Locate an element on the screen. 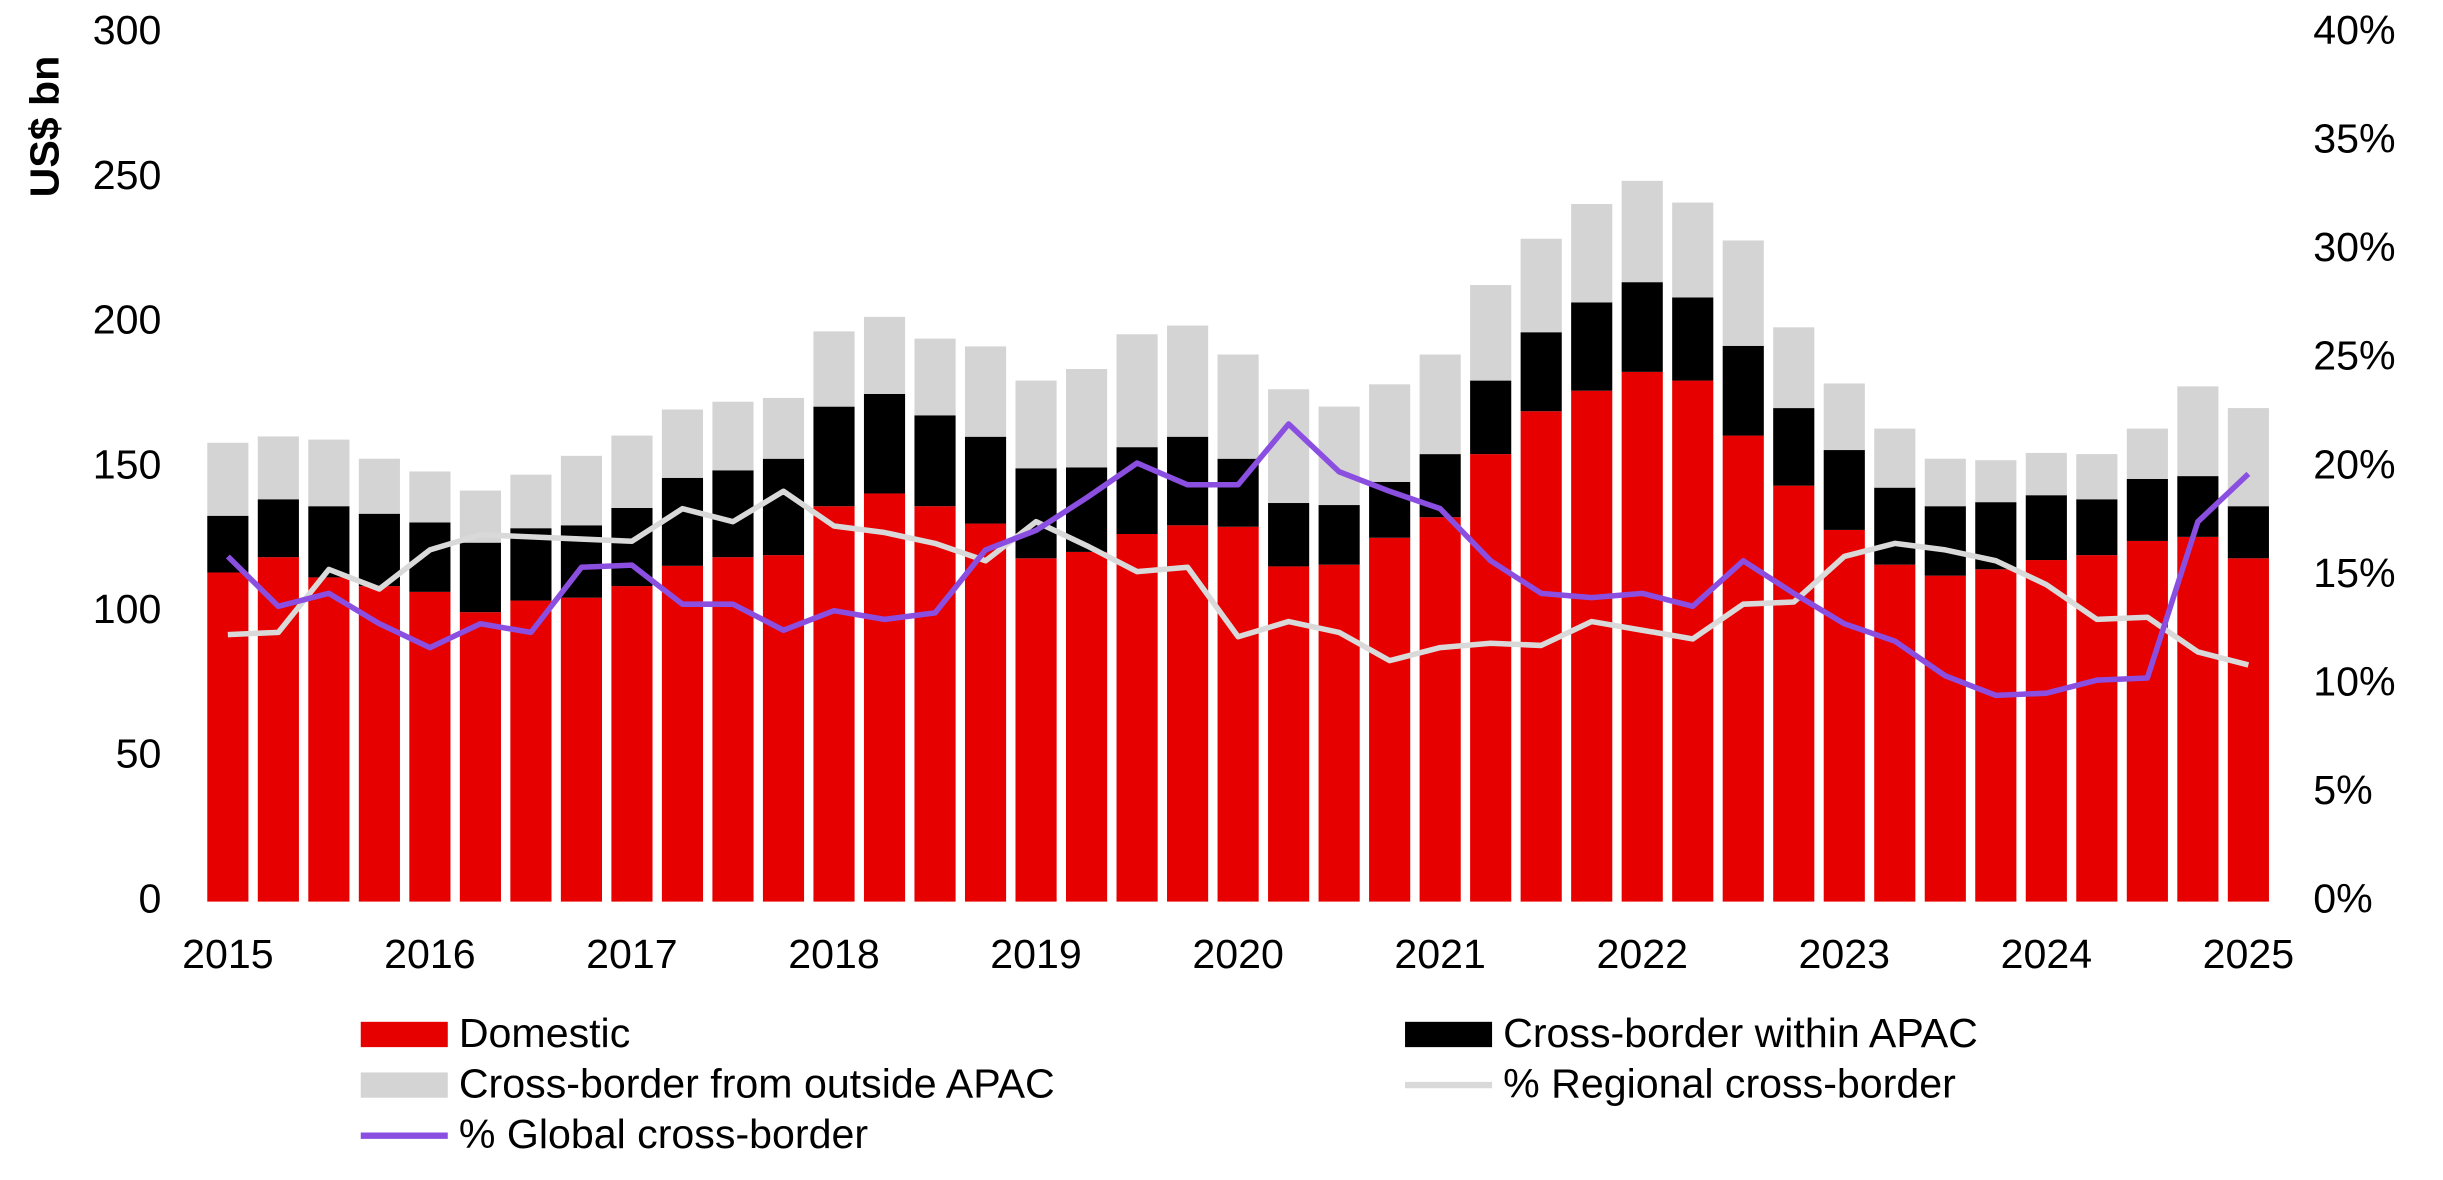 This screenshot has width=2443, height=1180. y2-tick-label: 20% is located at coordinates (2354, 464).